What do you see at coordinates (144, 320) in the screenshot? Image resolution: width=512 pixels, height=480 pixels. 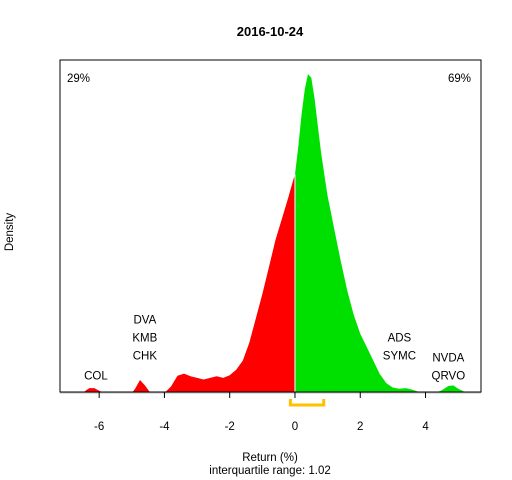 I see `ticker-label: DVA` at bounding box center [144, 320].